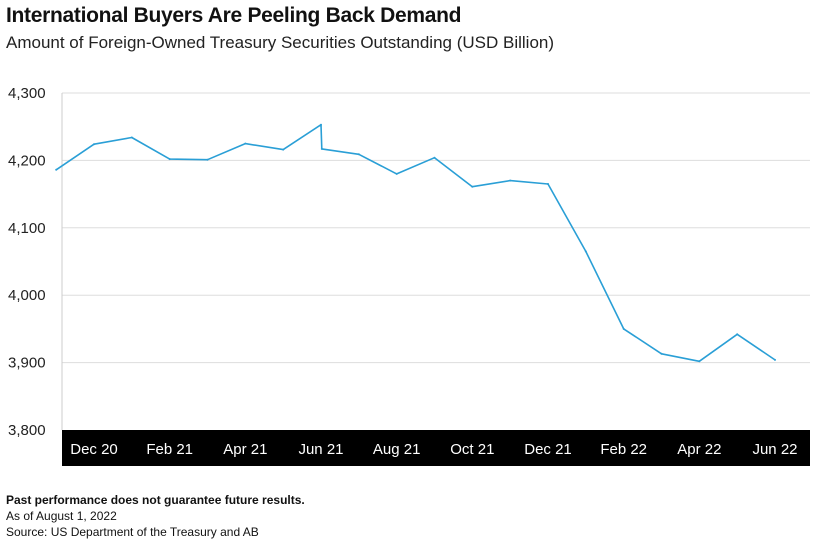 Image resolution: width=840 pixels, height=540 pixels. I want to click on y-tick-label: 4,200, so click(27, 160).